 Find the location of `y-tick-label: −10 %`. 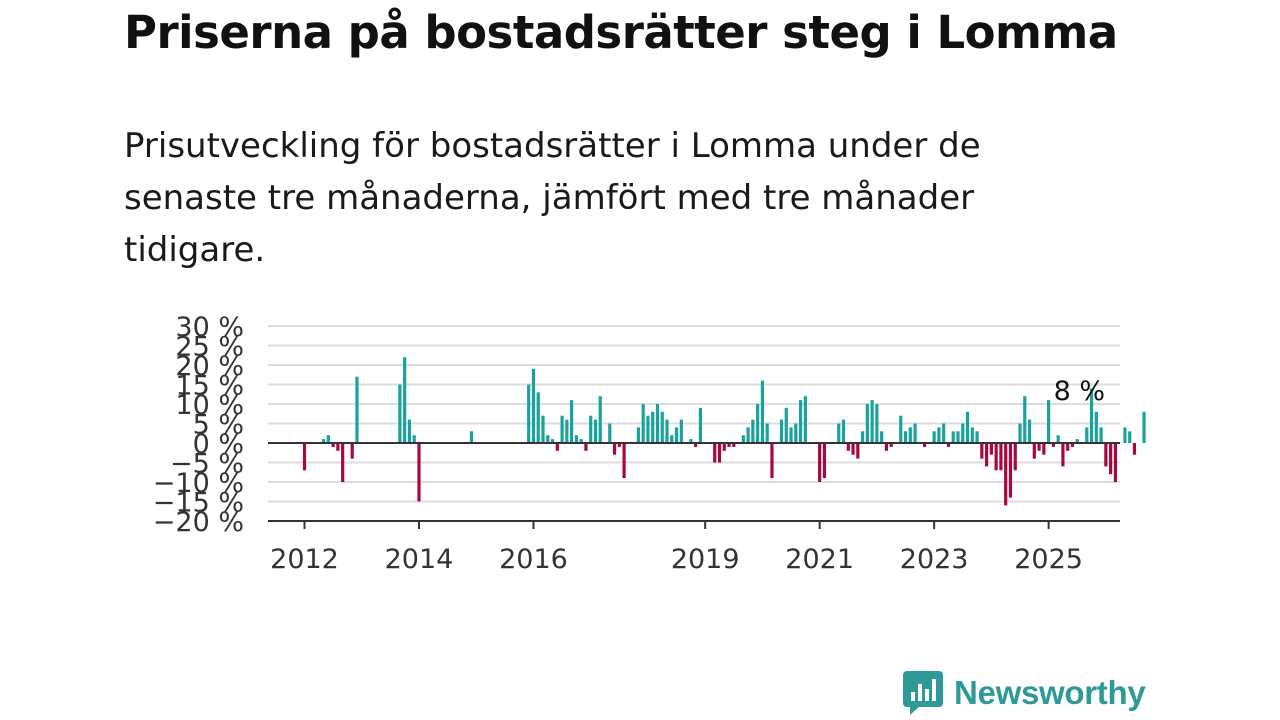

y-tick-label: −10 % is located at coordinates (198, 483).